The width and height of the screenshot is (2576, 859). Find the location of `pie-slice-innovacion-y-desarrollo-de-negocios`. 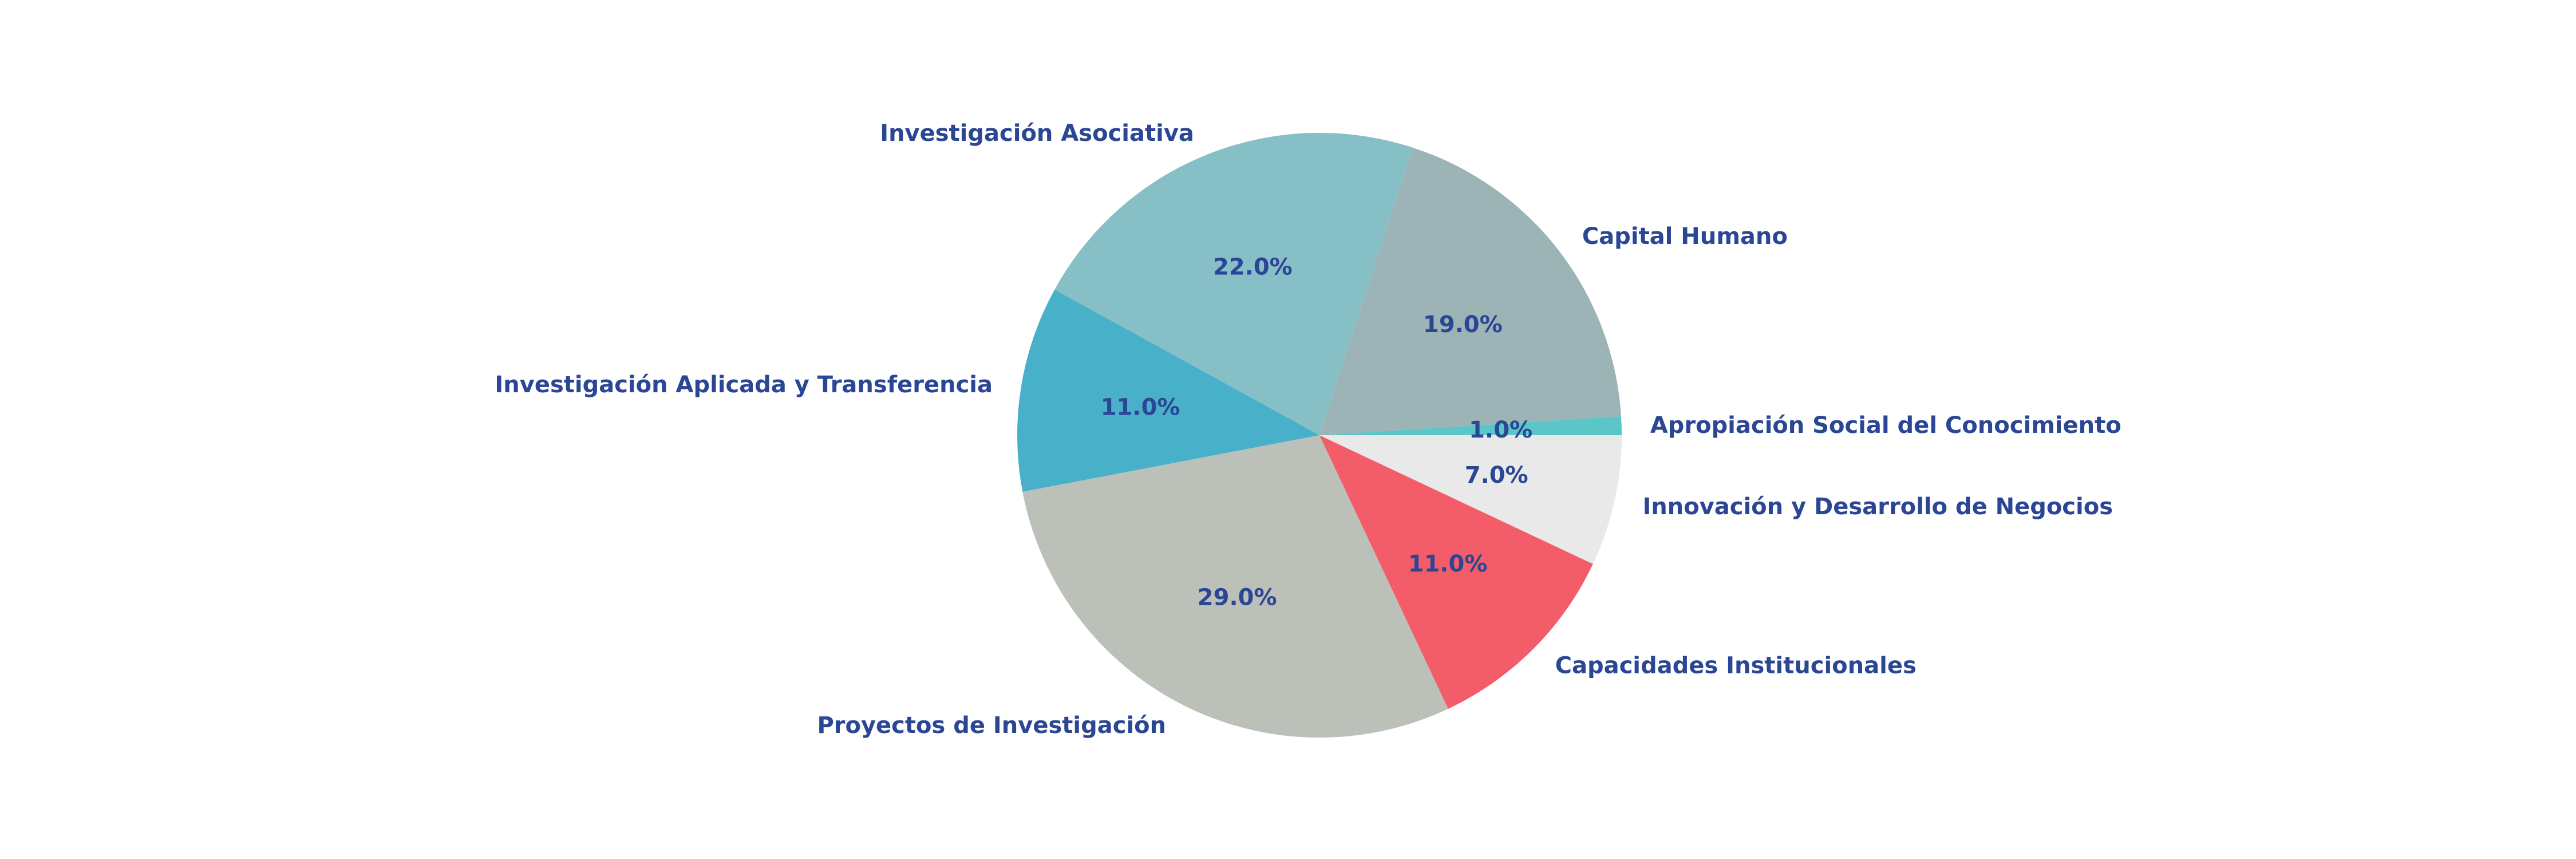

pie-slice-innovacion-y-desarrollo-de-negocios is located at coordinates (1470, 499).